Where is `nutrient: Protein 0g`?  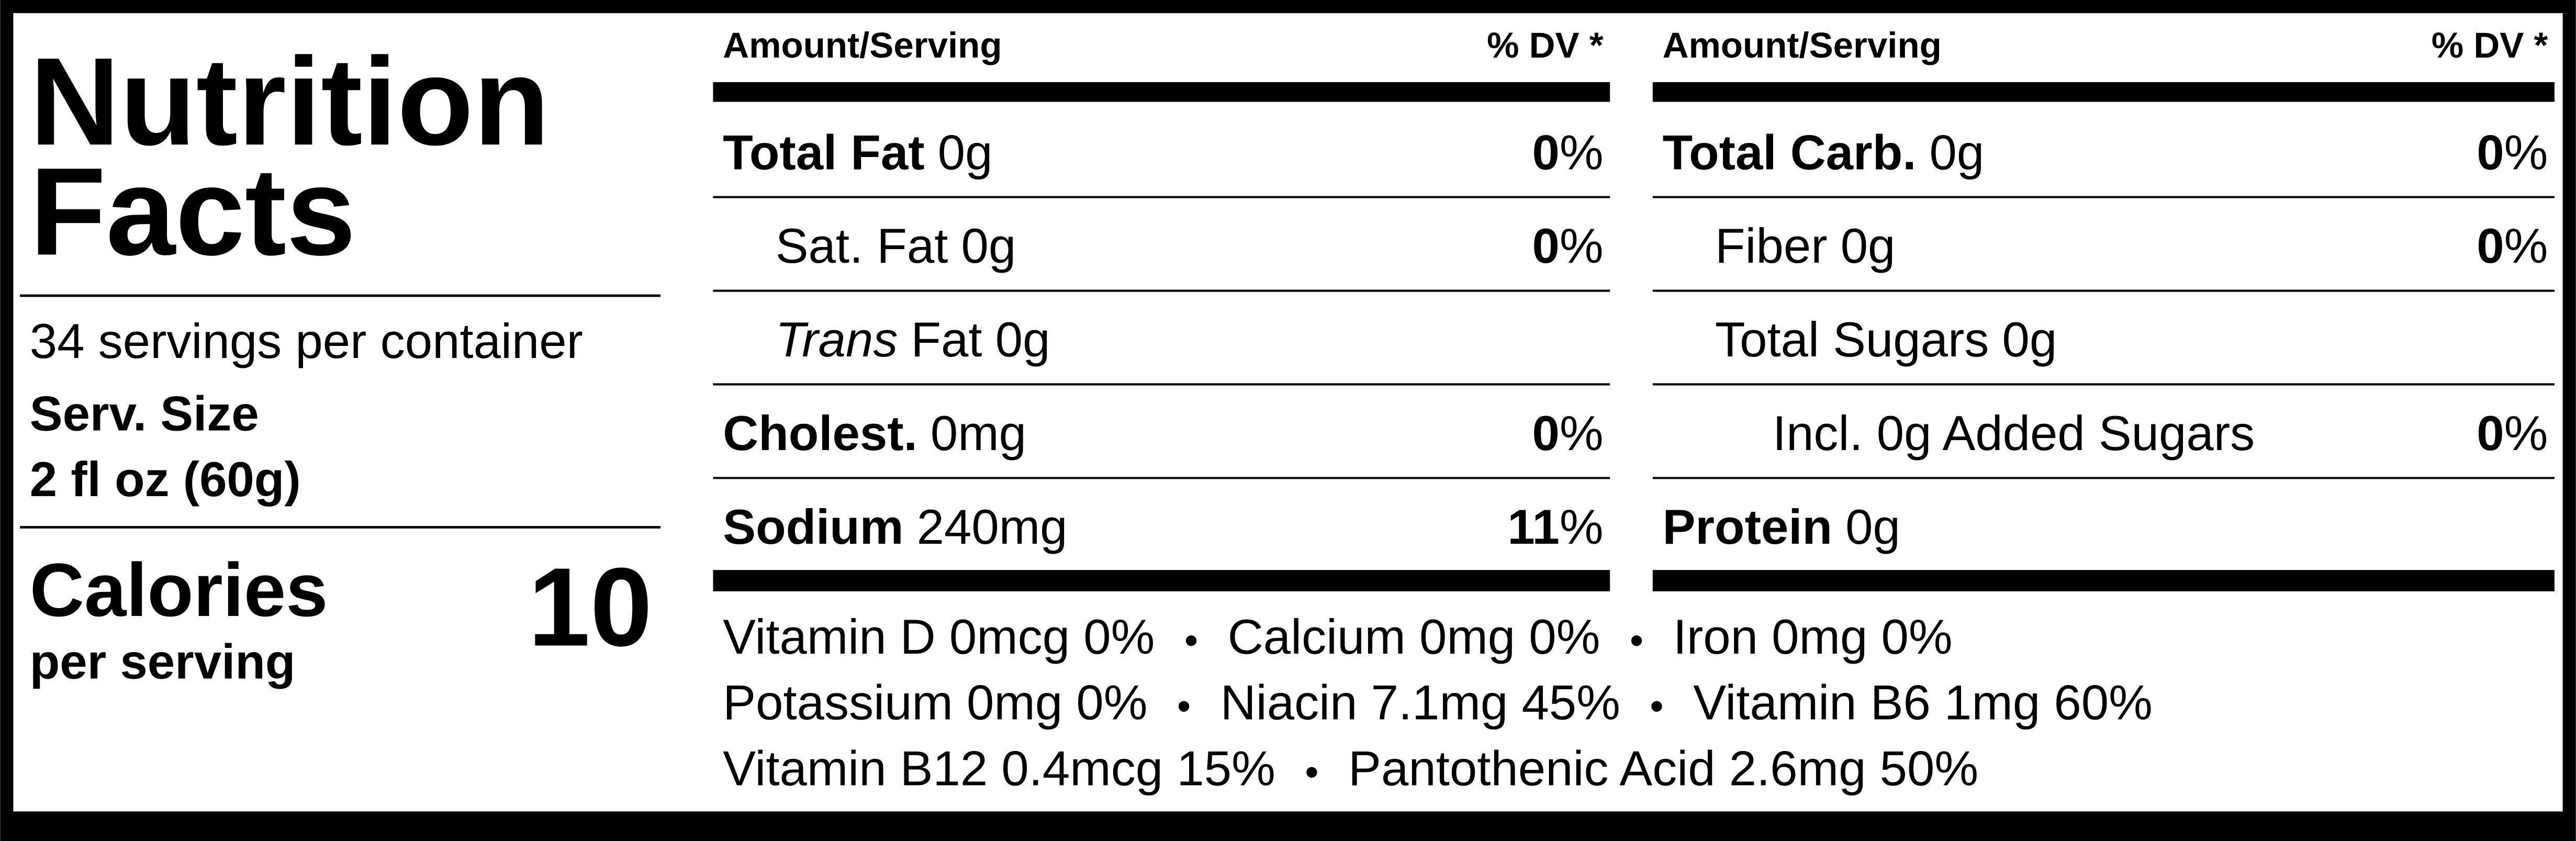 nutrient: Protein 0g is located at coordinates (1781, 527).